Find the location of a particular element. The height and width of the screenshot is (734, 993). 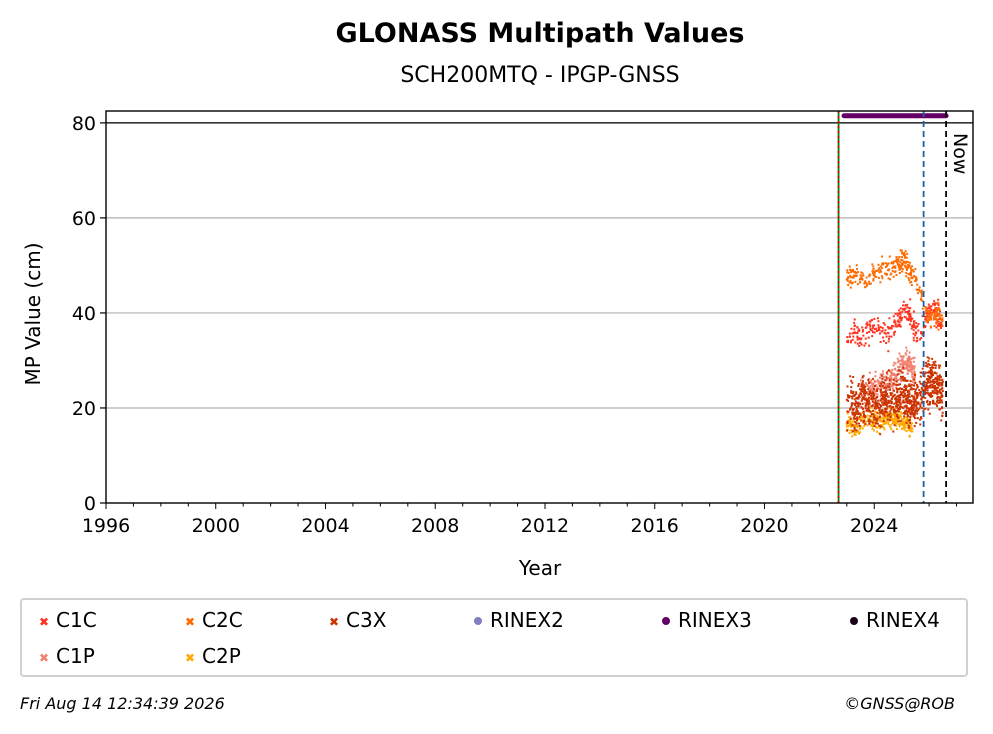

footer-credit: ©GNSS@ROB is located at coordinates (899, 703).